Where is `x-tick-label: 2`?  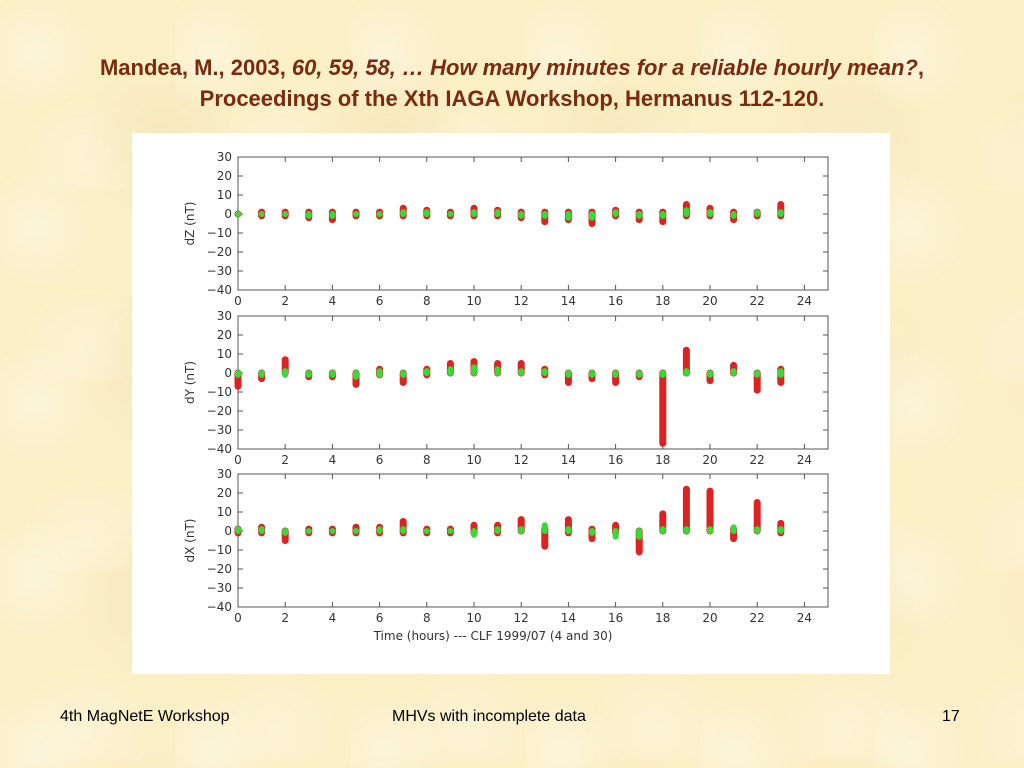 x-tick-label: 2 is located at coordinates (285, 301).